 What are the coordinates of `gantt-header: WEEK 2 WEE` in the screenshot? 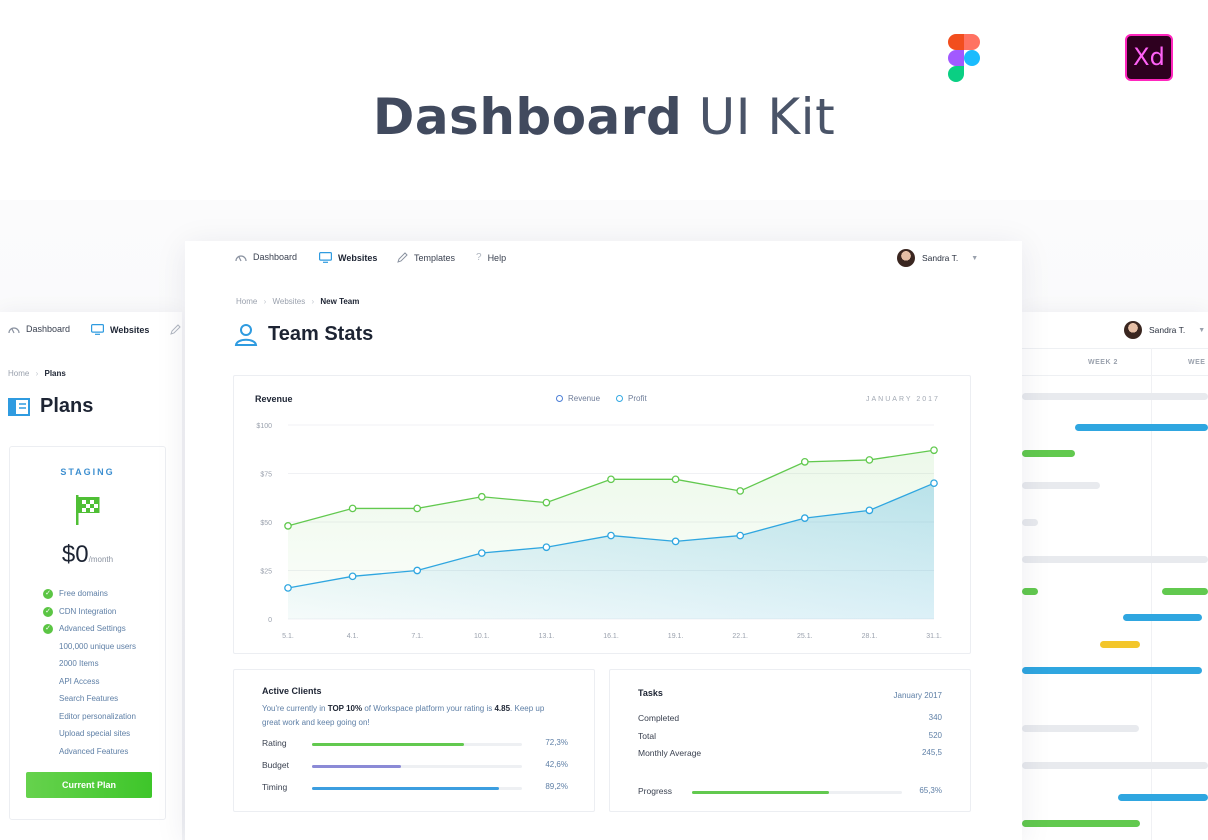 It's located at (1115, 362).